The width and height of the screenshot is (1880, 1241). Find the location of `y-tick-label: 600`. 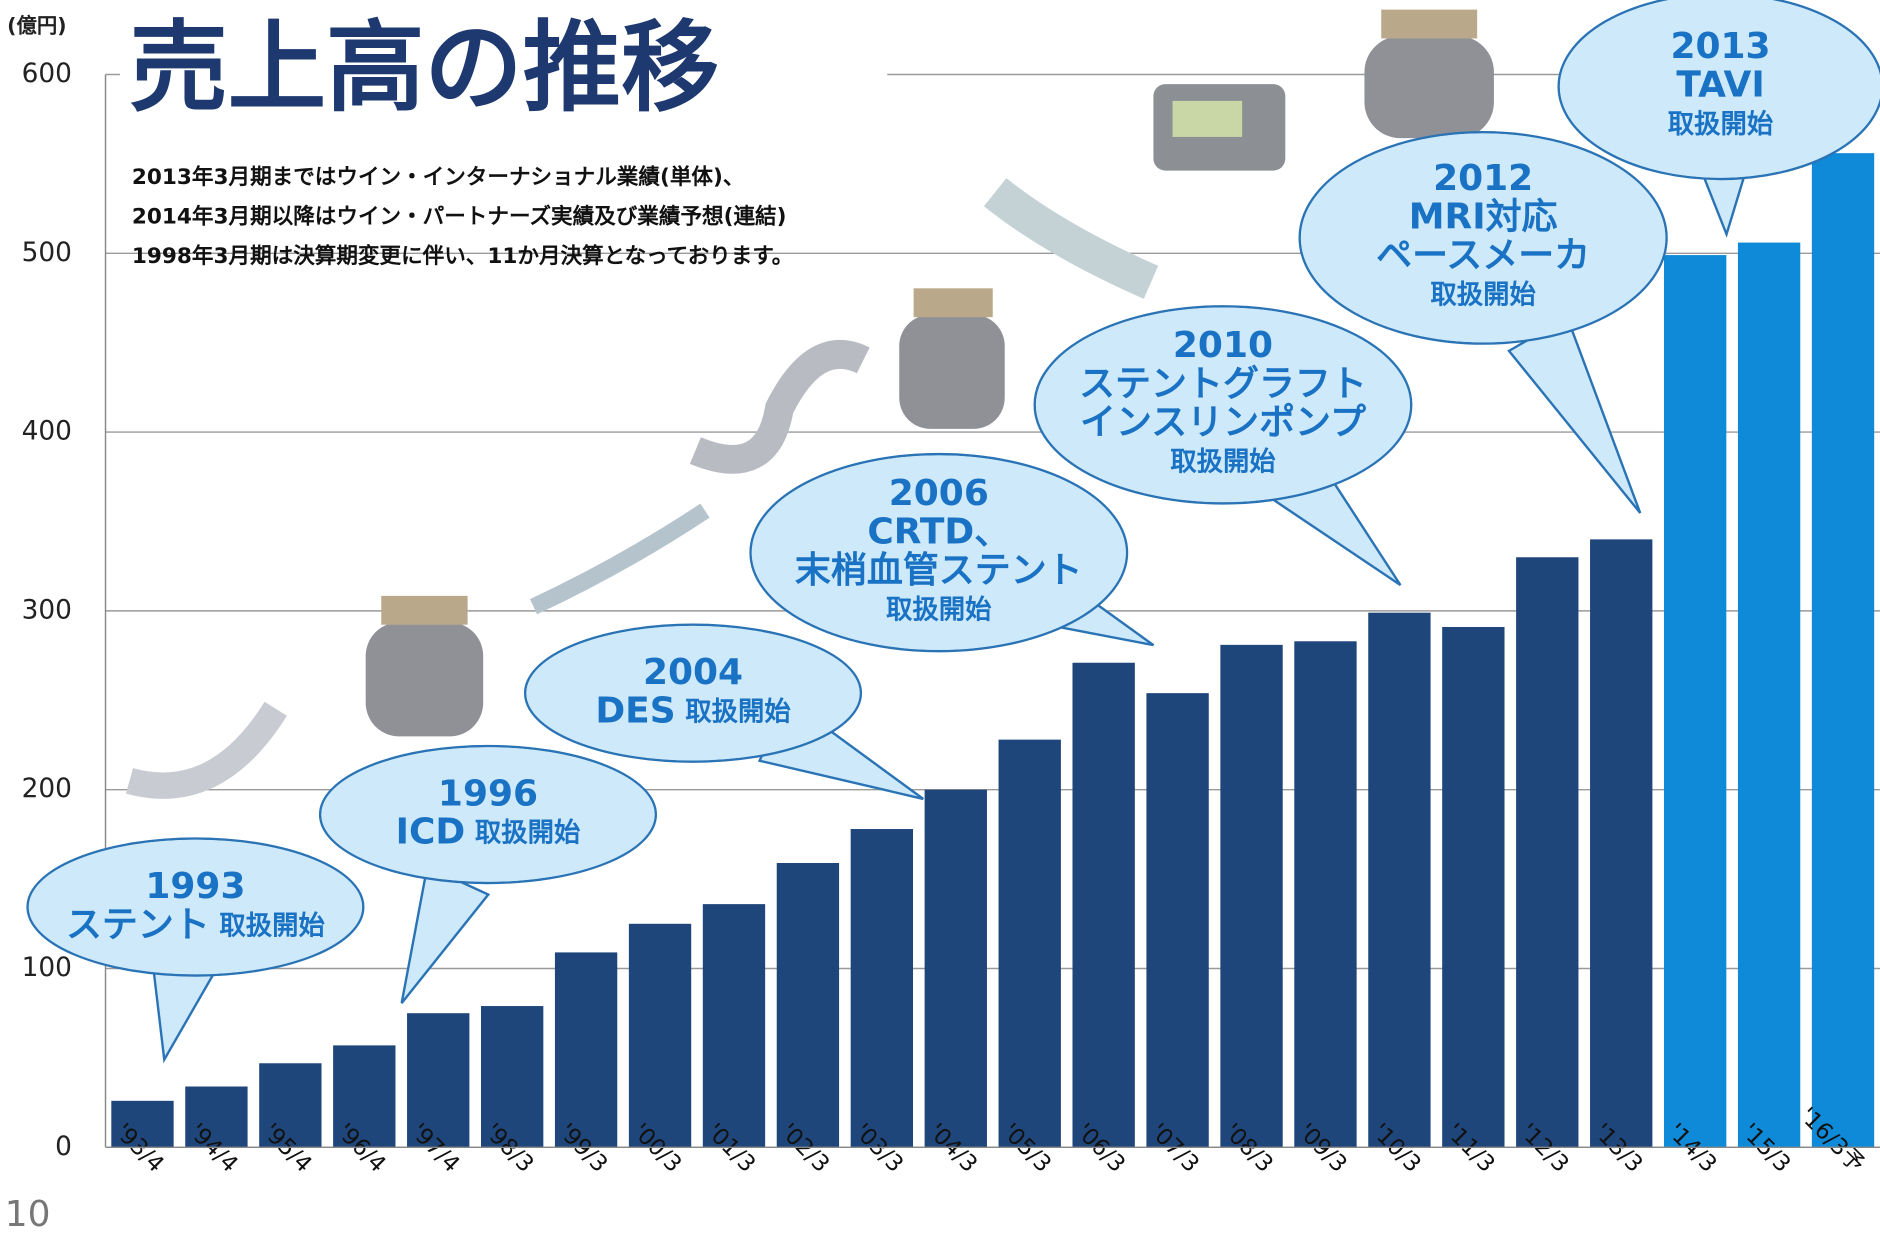

y-tick-label: 600 is located at coordinates (47, 73).